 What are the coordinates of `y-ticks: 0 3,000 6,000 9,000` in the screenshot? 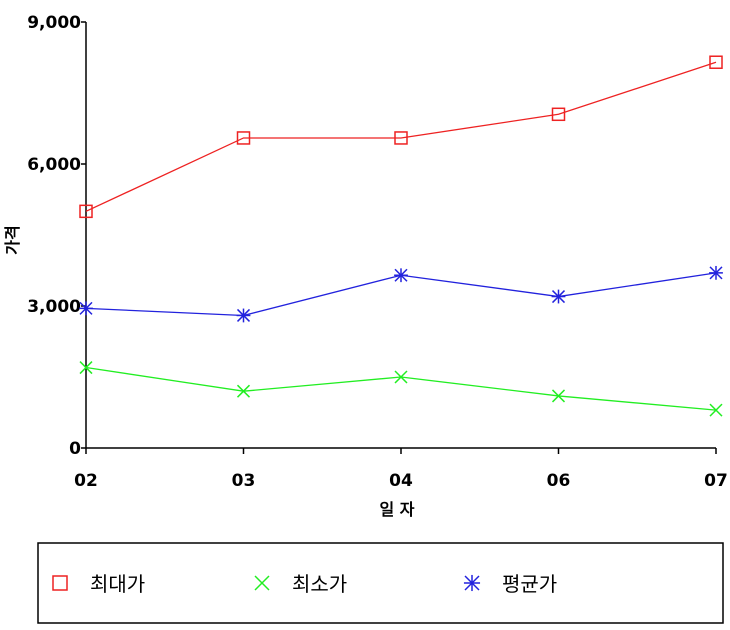 It's located at (56, 236).